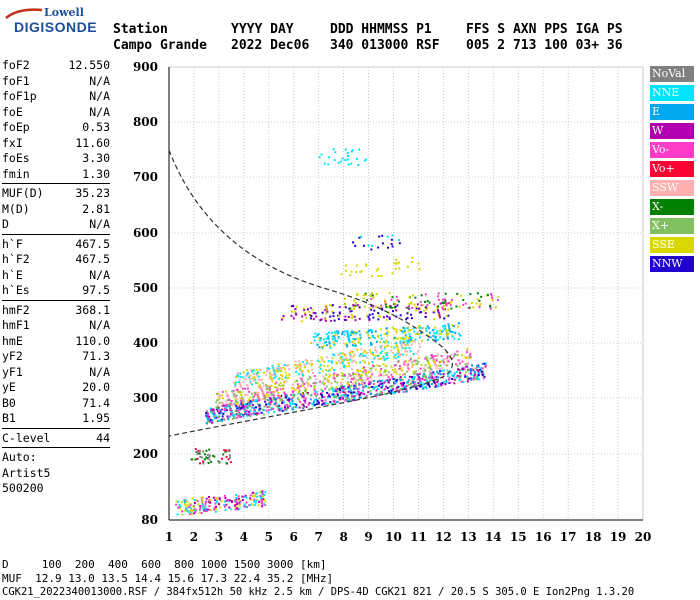  Describe the element at coordinates (408, 537) in the screenshot. I see `x-axis-ticks: 1 2 3 4 5 6 7 8 9 10 11 12 13 14 15 16 17 18 19 20` at that location.